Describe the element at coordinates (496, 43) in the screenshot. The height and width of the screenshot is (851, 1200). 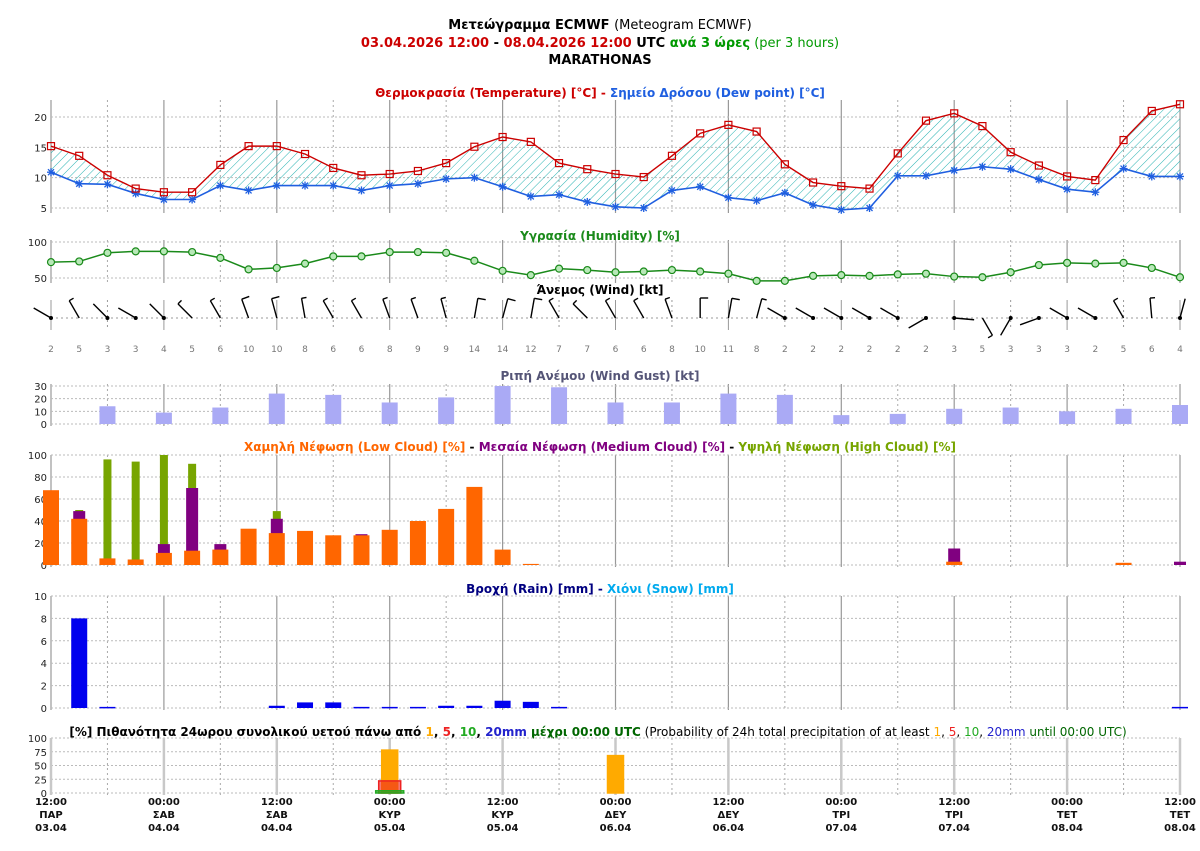
I see `date-dash: -` at that location.